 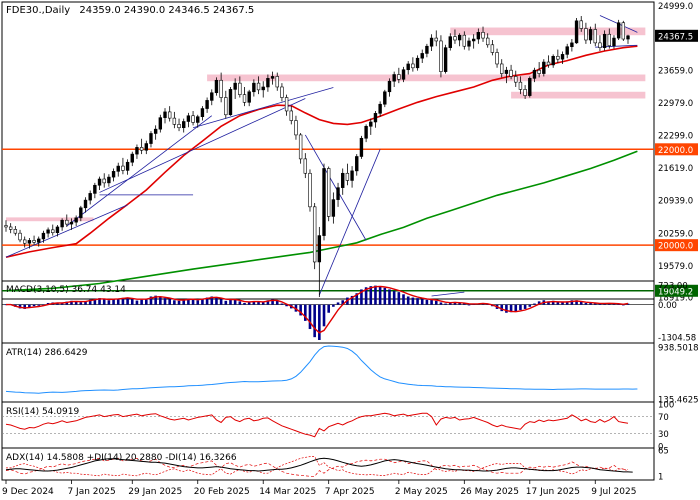 What do you see at coordinates (663, 418) in the screenshot?
I see `rsi-tick-label: 70` at bounding box center [663, 418].